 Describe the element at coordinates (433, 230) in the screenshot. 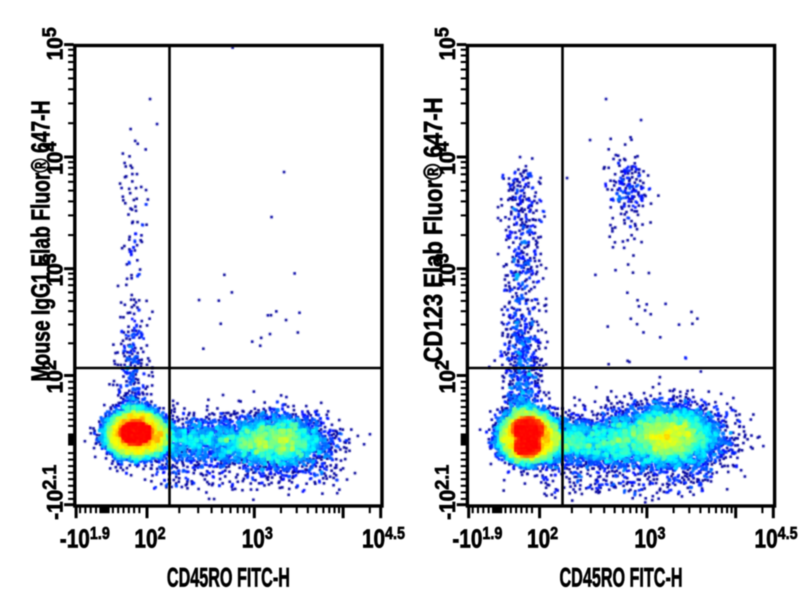

I see `svg-text: CD123 Elab Fluor® 647-H` at that location.